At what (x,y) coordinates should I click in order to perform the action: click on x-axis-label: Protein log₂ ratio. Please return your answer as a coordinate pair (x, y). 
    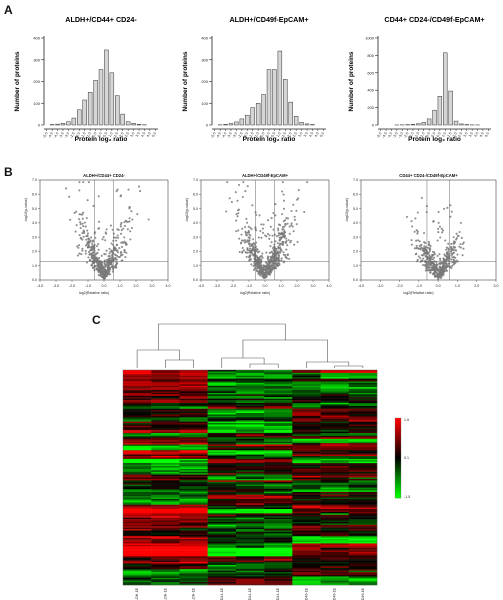
    Looking at the image, I should click on (269, 139).